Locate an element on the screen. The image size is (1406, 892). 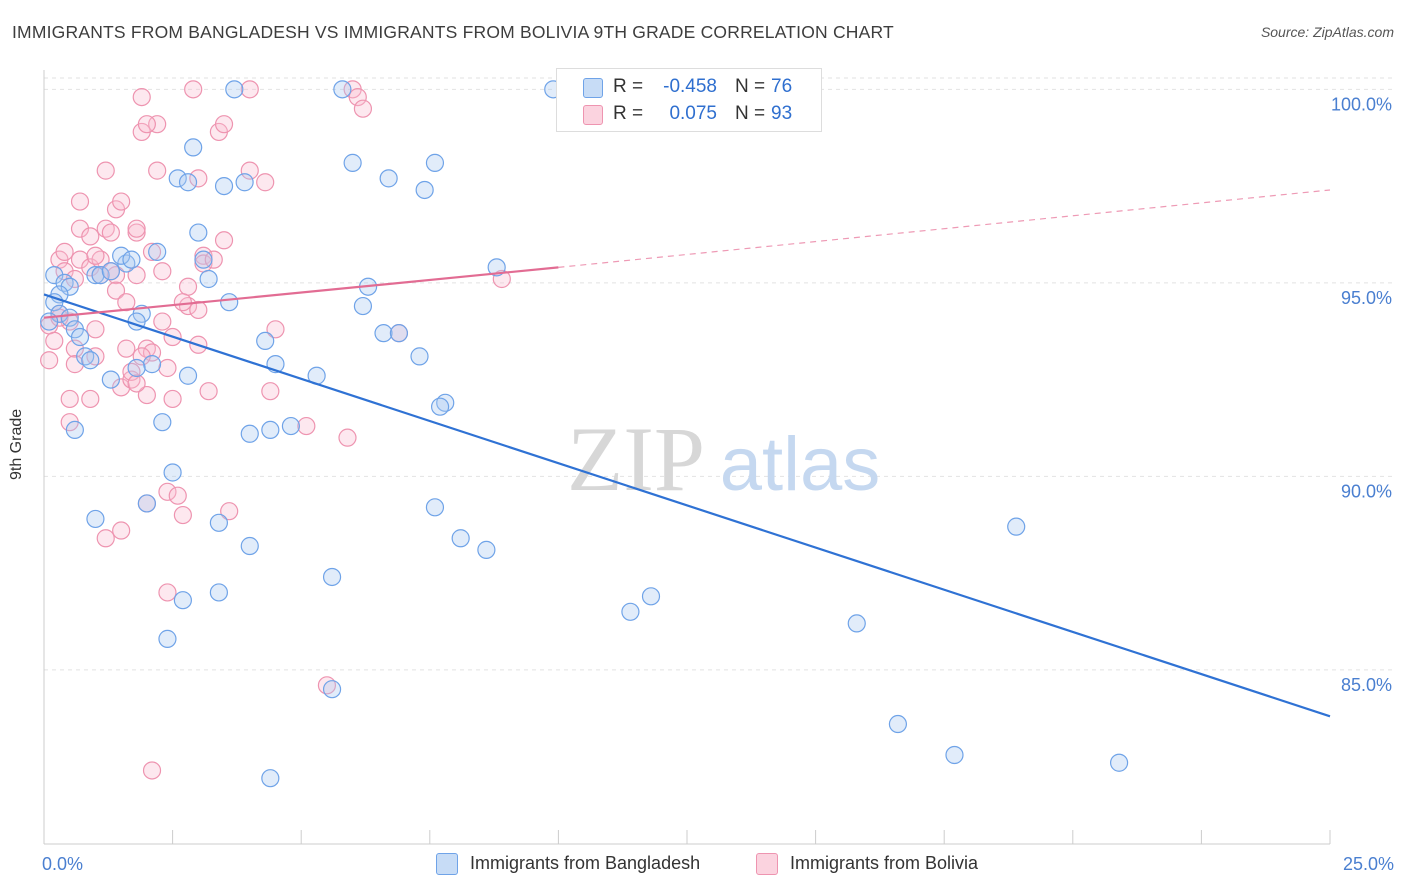
legend-swatch-bolivia is located at coordinates (593, 115).